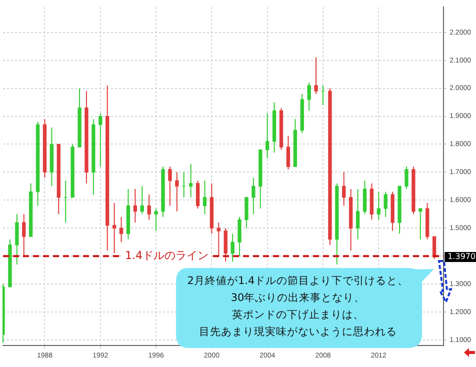 The image size is (476, 367). Describe the element at coordinates (298, 307) in the screenshot. I see `annotation: 2月終値が1.4ドルの節目より下で引けると、30年ぶりの出来事となり、英ポンドの下げ止まりは、目先あまり現実味がないように思われる` at that location.